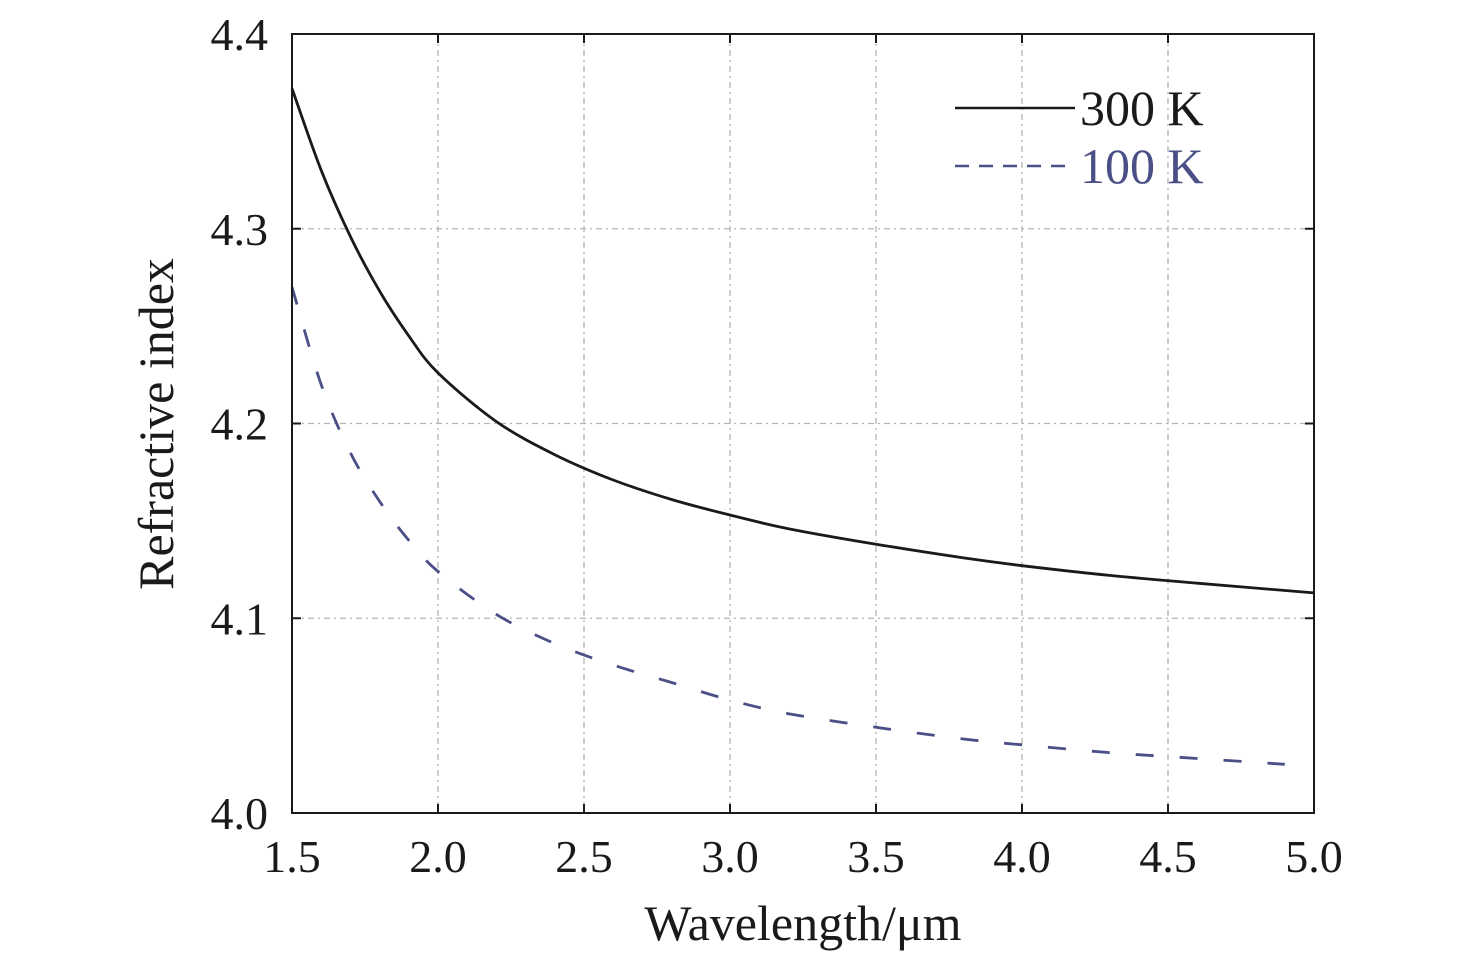 The image size is (1476, 963). I want to click on y-axis-title: Refractive index, so click(156, 424).